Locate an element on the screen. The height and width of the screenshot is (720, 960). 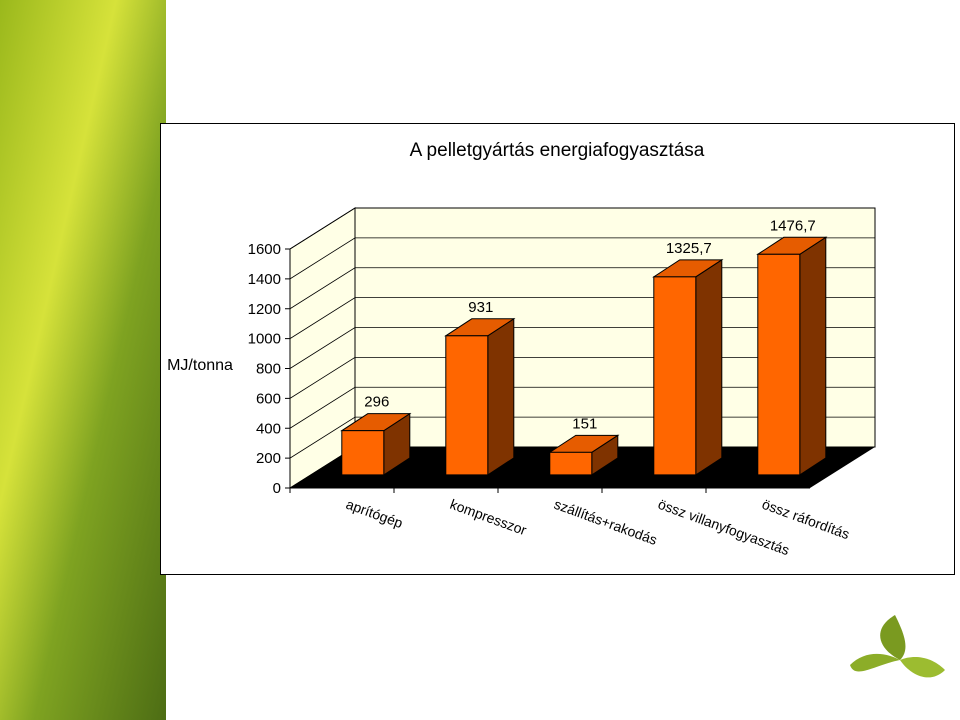
y-axis-label: MJ/tonna is located at coordinates (200, 365).